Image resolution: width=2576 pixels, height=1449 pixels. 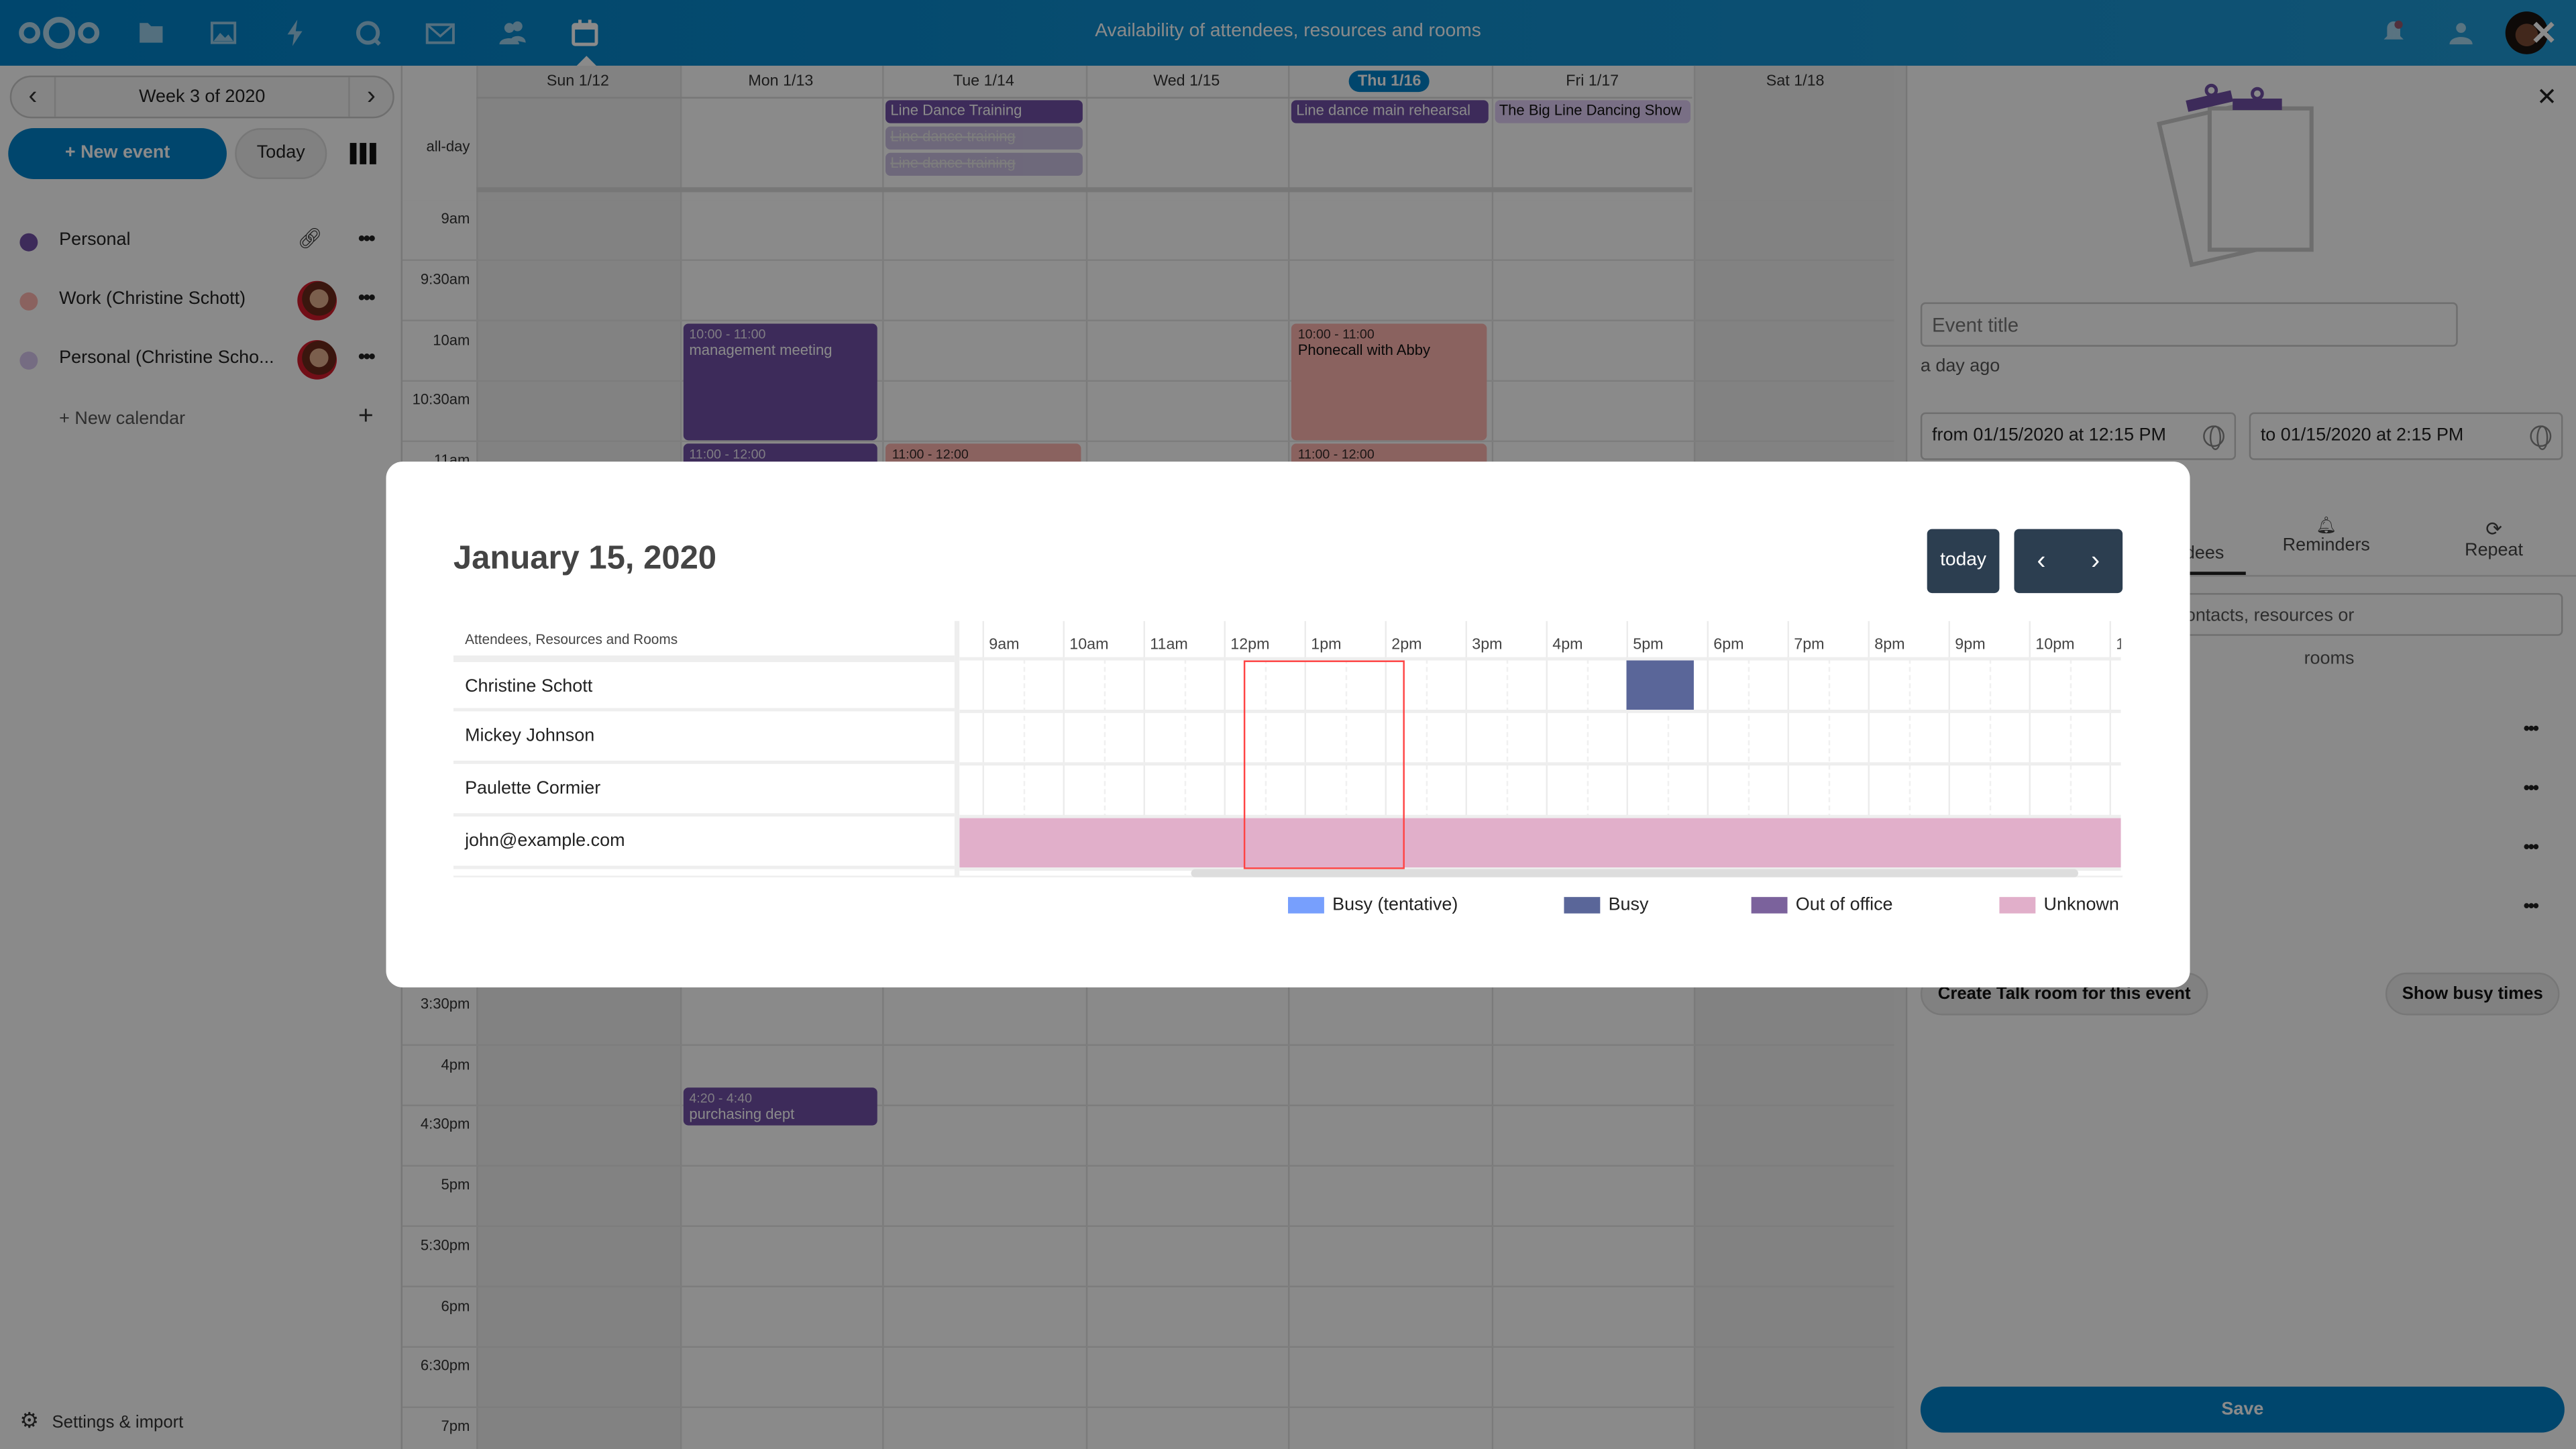 I want to click on modal-today-button: today, so click(x=1963, y=561).